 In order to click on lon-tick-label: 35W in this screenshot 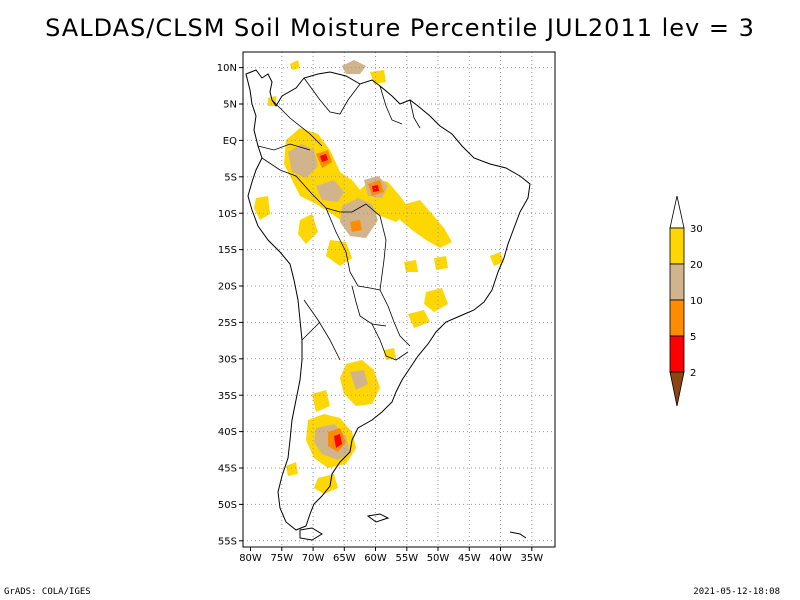, I will do `click(531, 558)`.